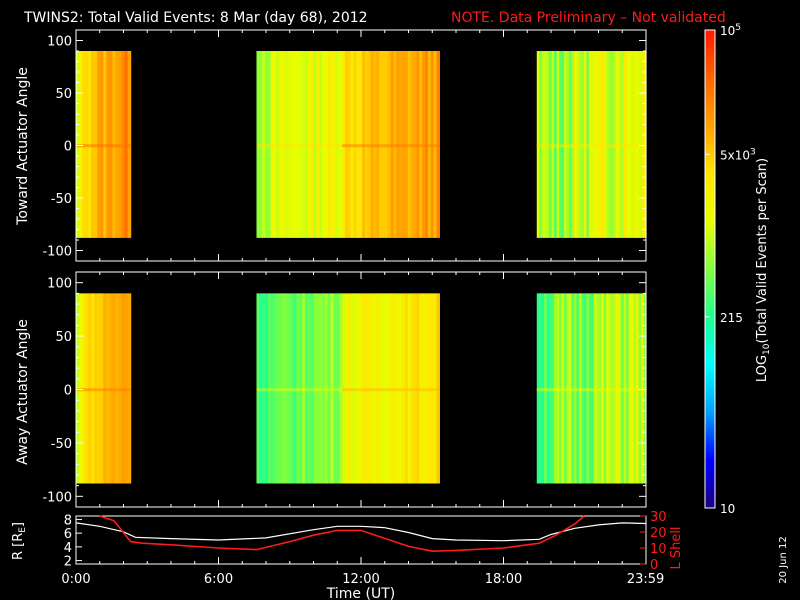  I want to click on time-xlabel: Time (UT), so click(360, 593).